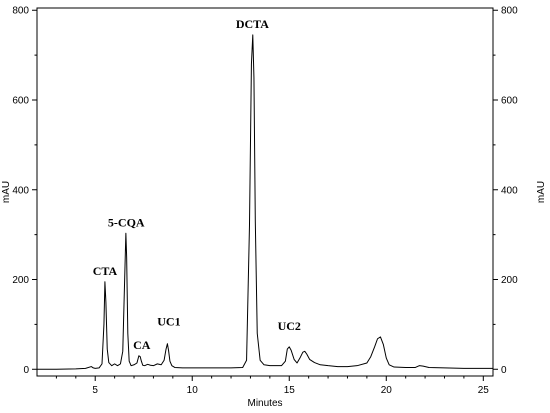  I want to click on y-axis-left-title: mAU, so click(6, 192).